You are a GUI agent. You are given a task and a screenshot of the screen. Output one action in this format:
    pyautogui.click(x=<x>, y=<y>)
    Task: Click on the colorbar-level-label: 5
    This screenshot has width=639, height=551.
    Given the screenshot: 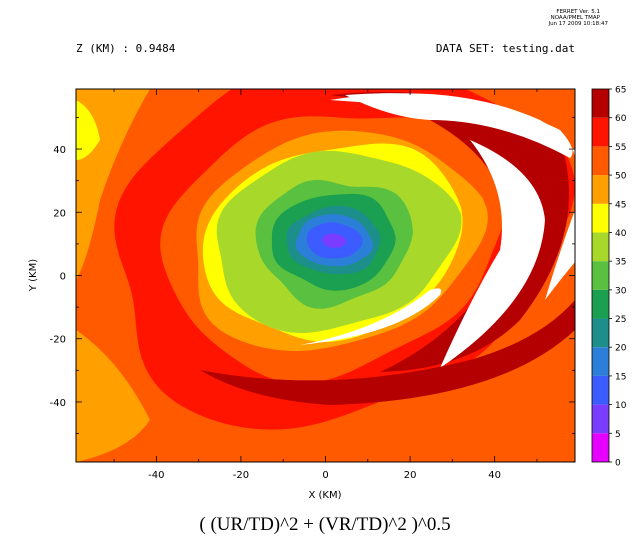 What is the action you would take?
    pyautogui.click(x=618, y=435)
    